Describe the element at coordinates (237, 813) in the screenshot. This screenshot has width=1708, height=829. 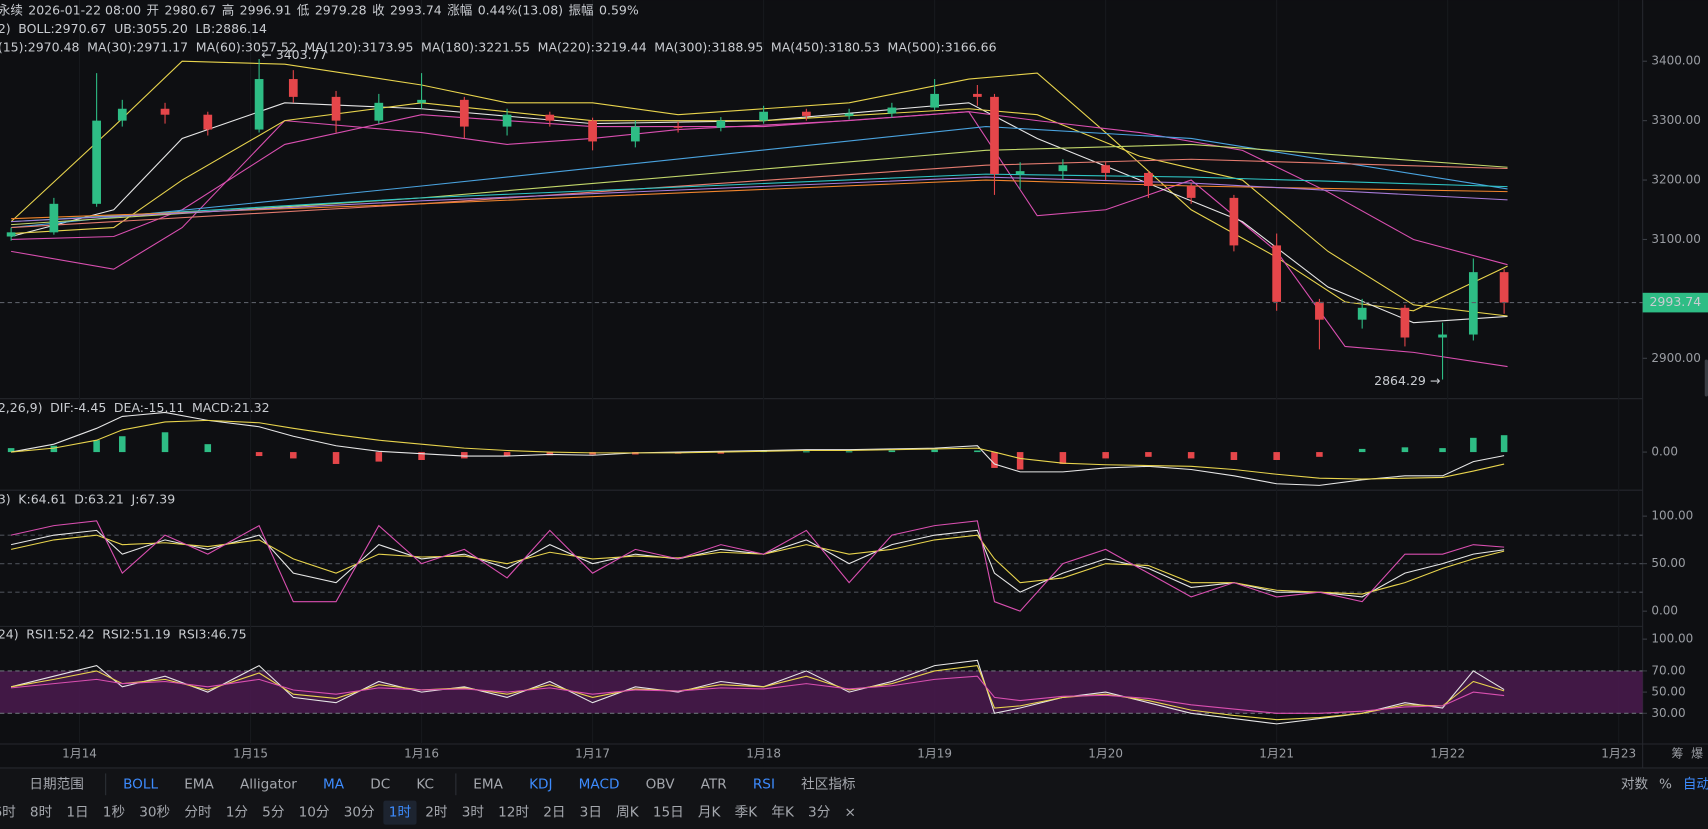
I see `interval-button: 1分` at that location.